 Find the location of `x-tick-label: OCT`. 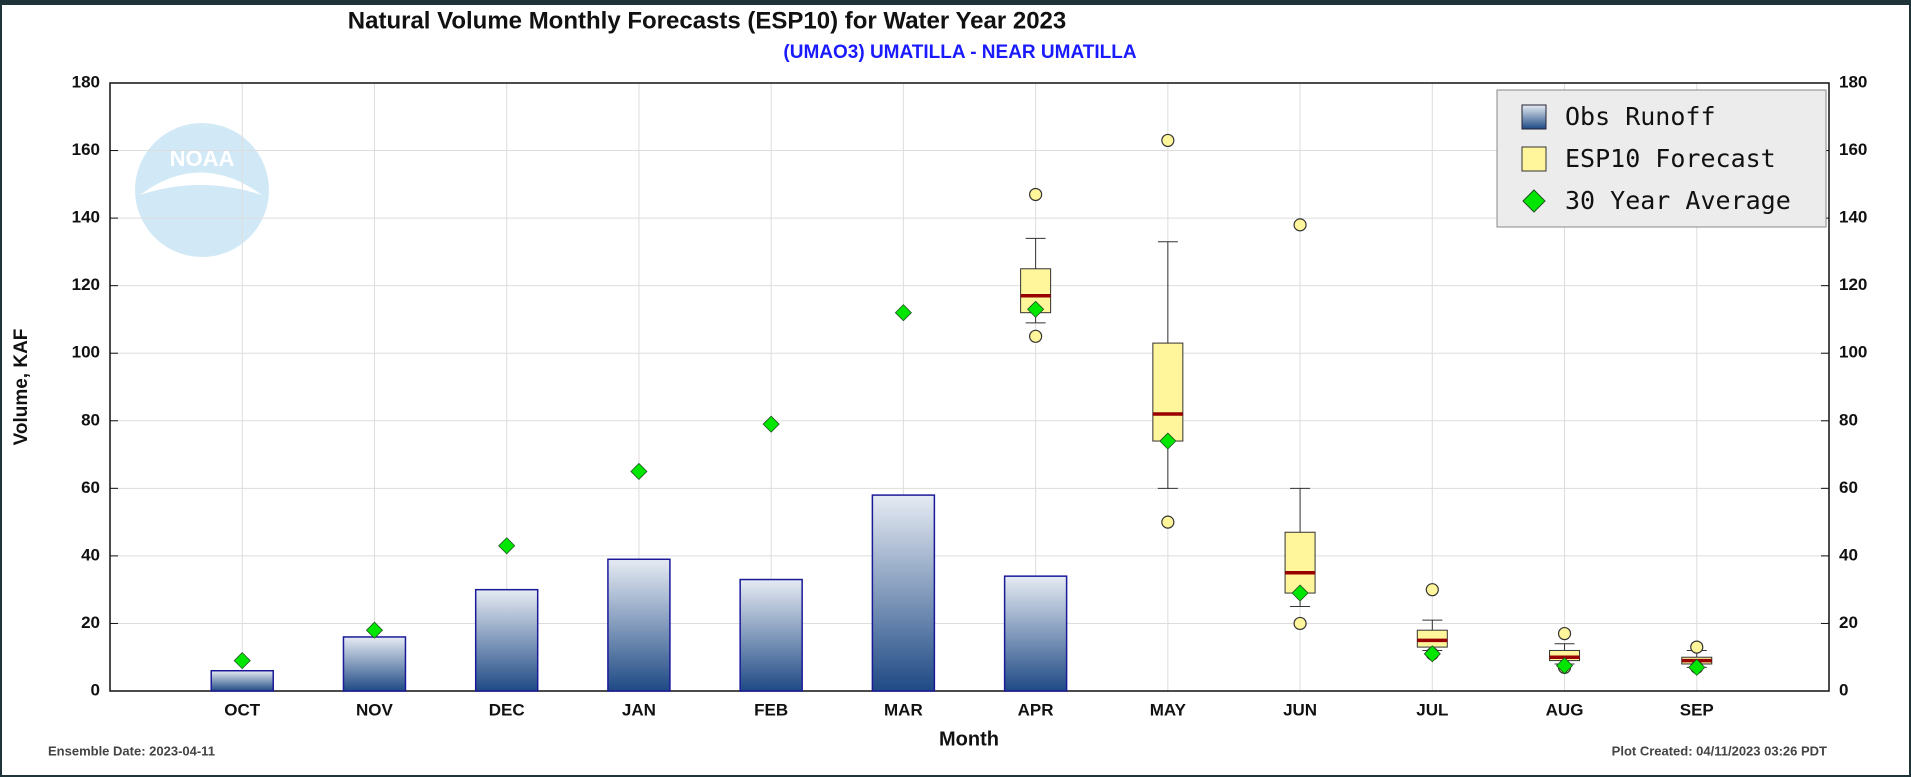

x-tick-label: OCT is located at coordinates (242, 709).